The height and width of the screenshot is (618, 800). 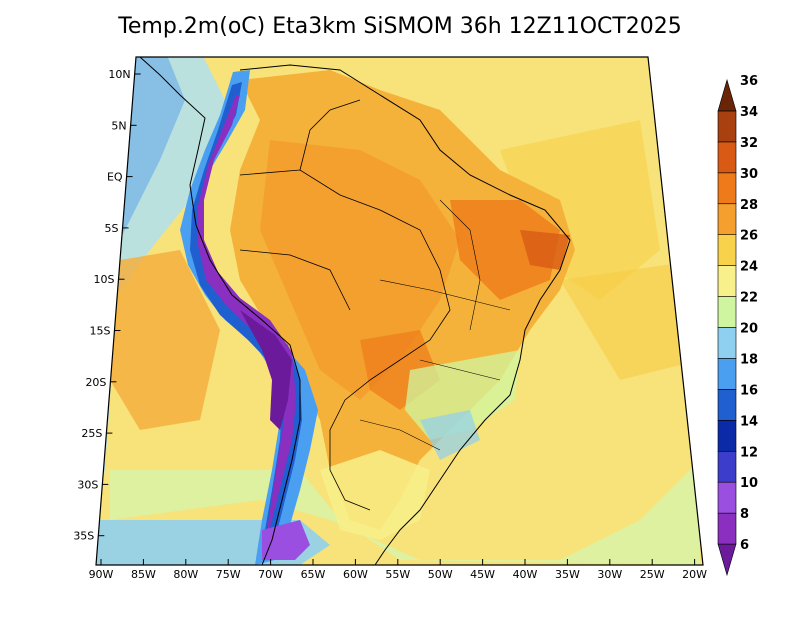 What do you see at coordinates (101, 574) in the screenshot?
I see `lon-tick-label: 90W` at bounding box center [101, 574].